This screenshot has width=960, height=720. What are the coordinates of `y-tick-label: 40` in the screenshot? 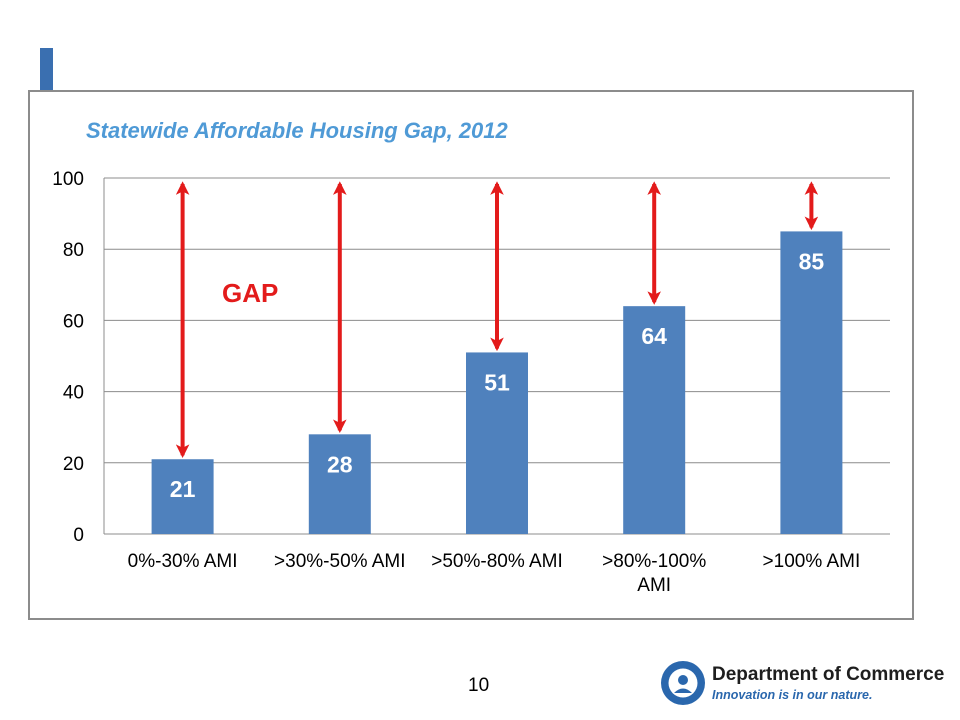 It's located at (73, 393).